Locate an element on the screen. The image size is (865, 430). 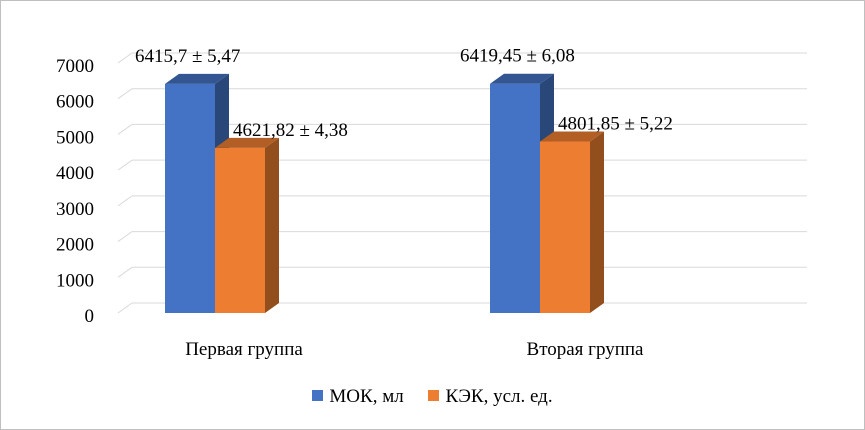
x-category-label: Вторая группа is located at coordinates (586, 349).